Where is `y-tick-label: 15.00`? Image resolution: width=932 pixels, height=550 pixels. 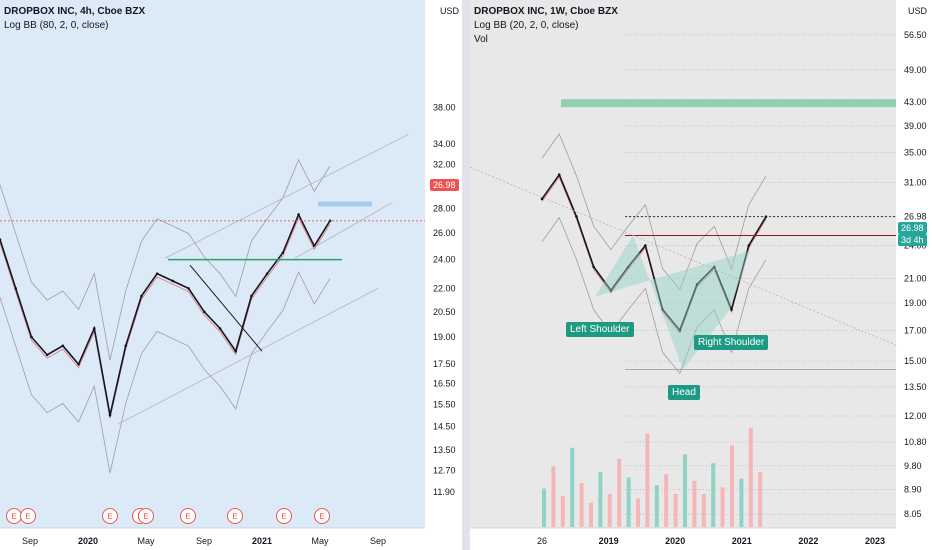 y-tick-label: 15.00 is located at coordinates (915, 361).